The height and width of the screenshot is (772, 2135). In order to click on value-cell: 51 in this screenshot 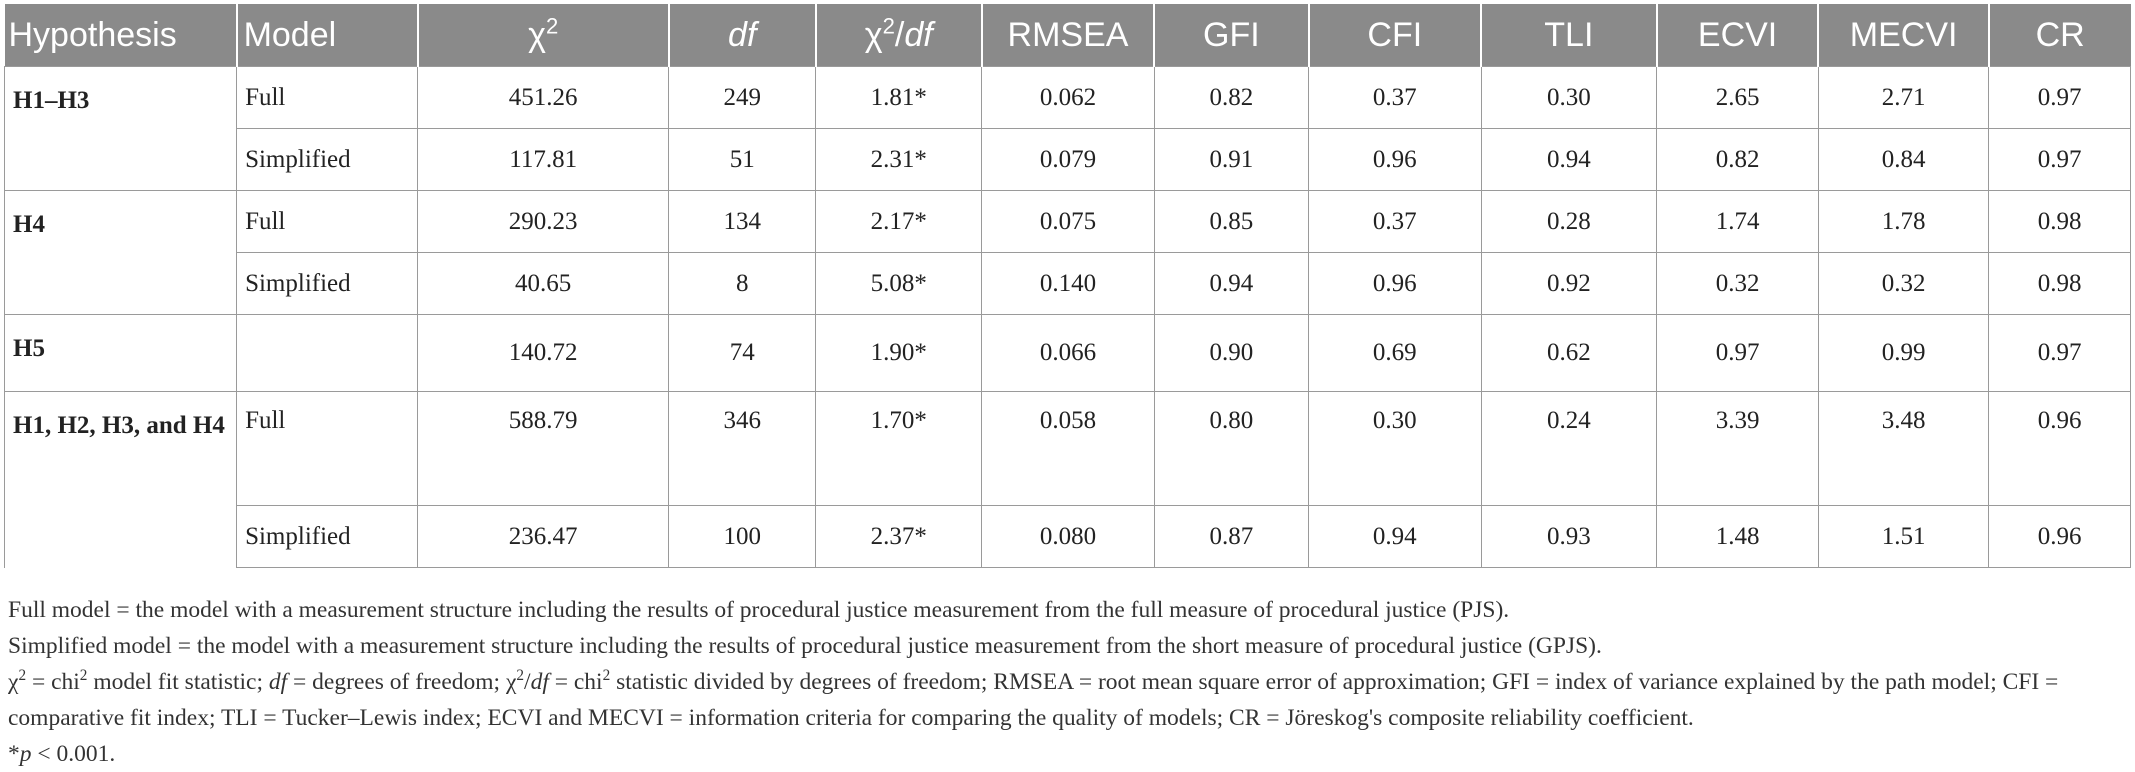, I will do `click(742, 159)`.